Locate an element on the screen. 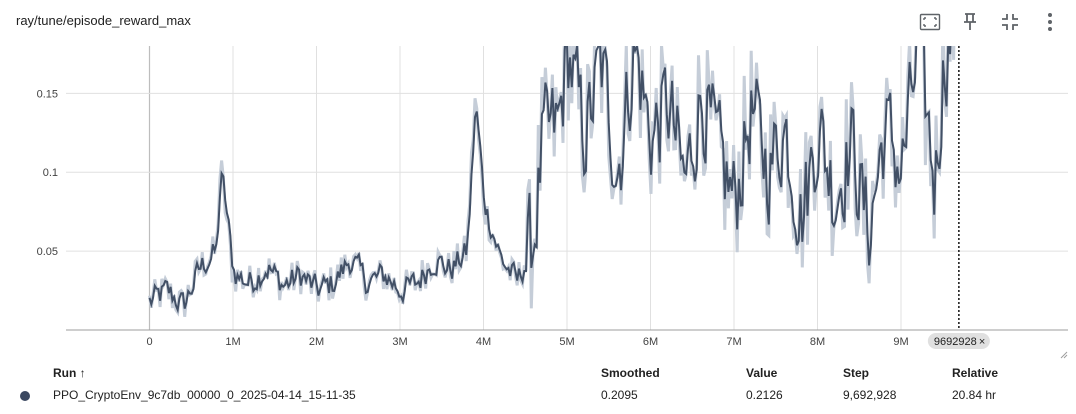 The width and height of the screenshot is (1076, 414). fullscreen-icon is located at coordinates (1010, 22).